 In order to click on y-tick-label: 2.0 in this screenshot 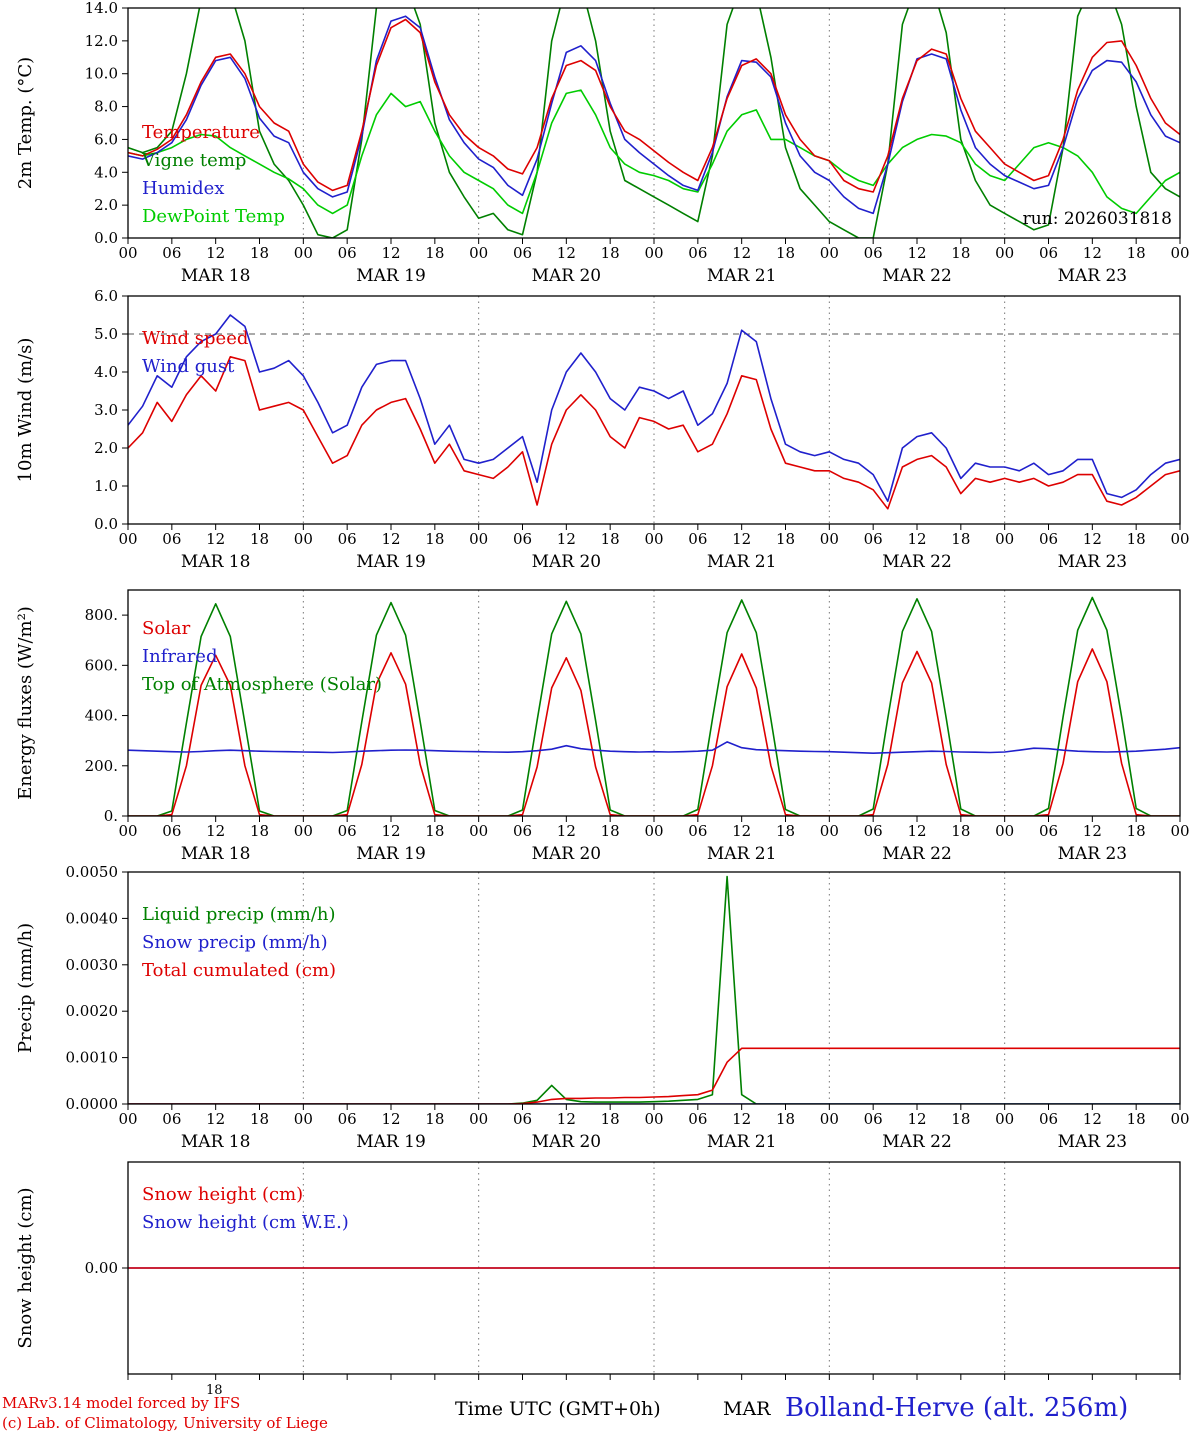, I will do `click(106, 205)`.